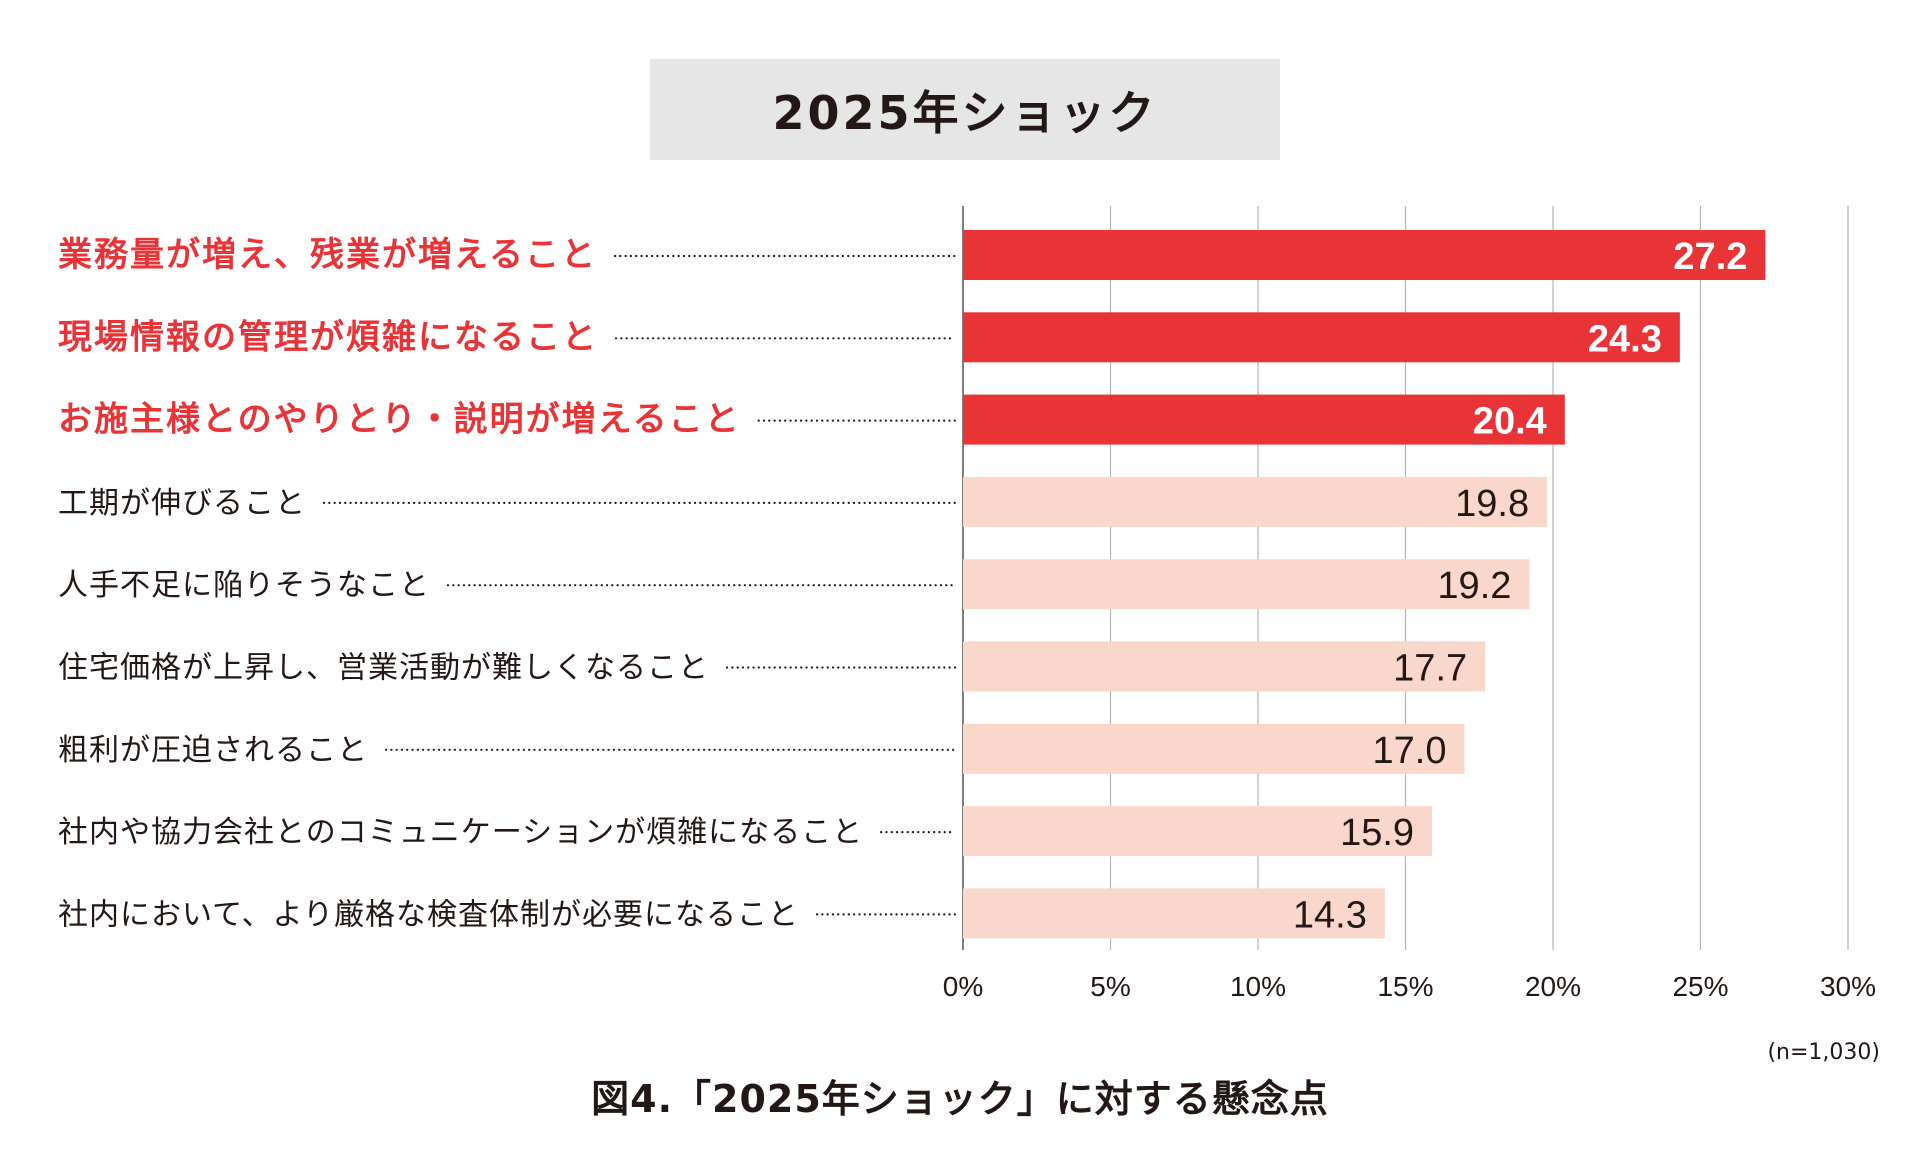 The height and width of the screenshot is (1150, 1920). I want to click on category-label: 工期が伸びること, so click(182, 503).